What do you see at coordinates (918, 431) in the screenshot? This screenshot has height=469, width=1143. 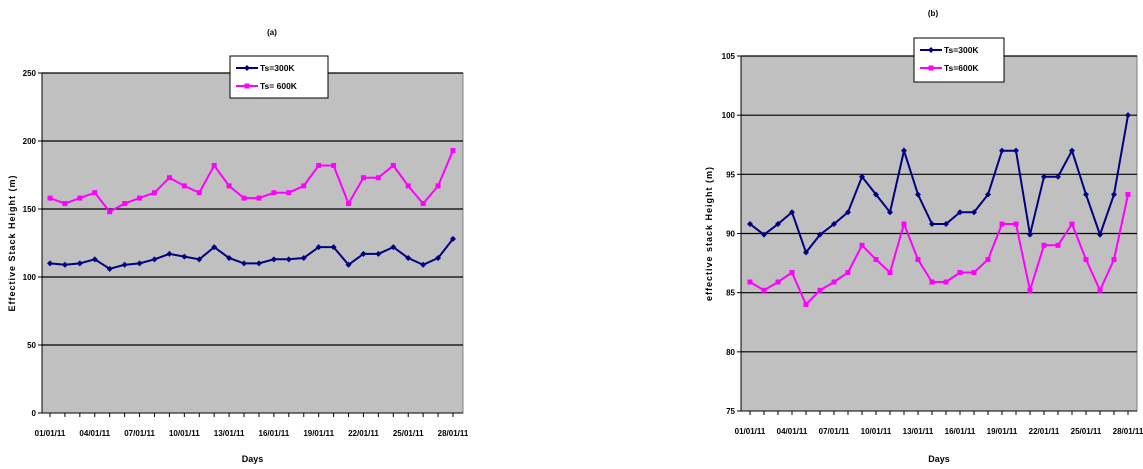 I see `x-tick-label: 13/01/11` at bounding box center [918, 431].